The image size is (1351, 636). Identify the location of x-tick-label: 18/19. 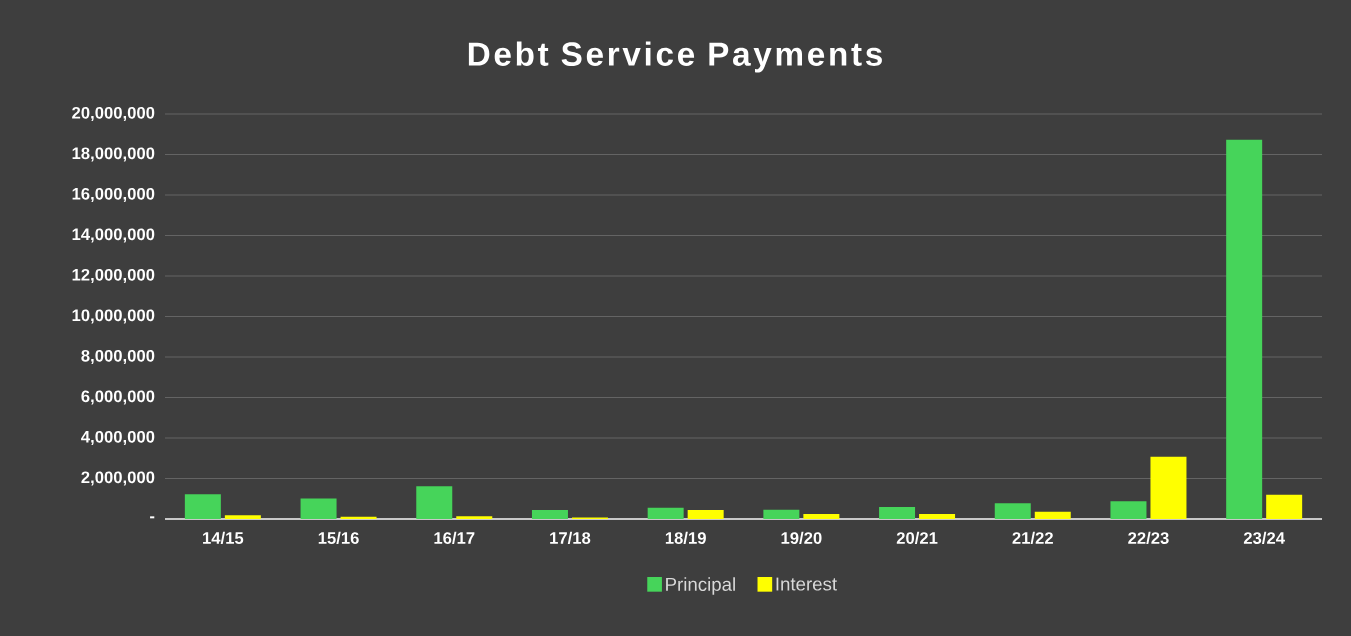
(685, 538).